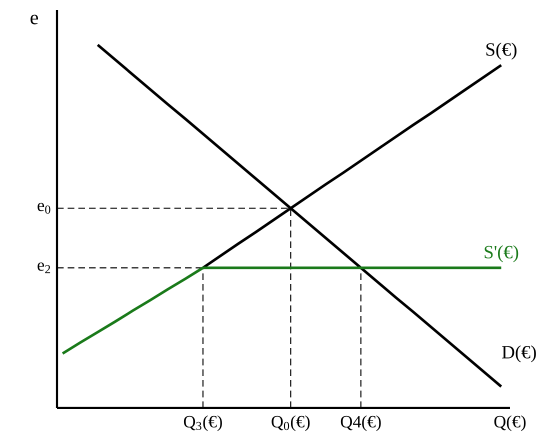 The height and width of the screenshot is (442, 554). What do you see at coordinates (291, 423) in the screenshot?
I see `x-tick-label: Q$_{0}$(€)` at bounding box center [291, 423].